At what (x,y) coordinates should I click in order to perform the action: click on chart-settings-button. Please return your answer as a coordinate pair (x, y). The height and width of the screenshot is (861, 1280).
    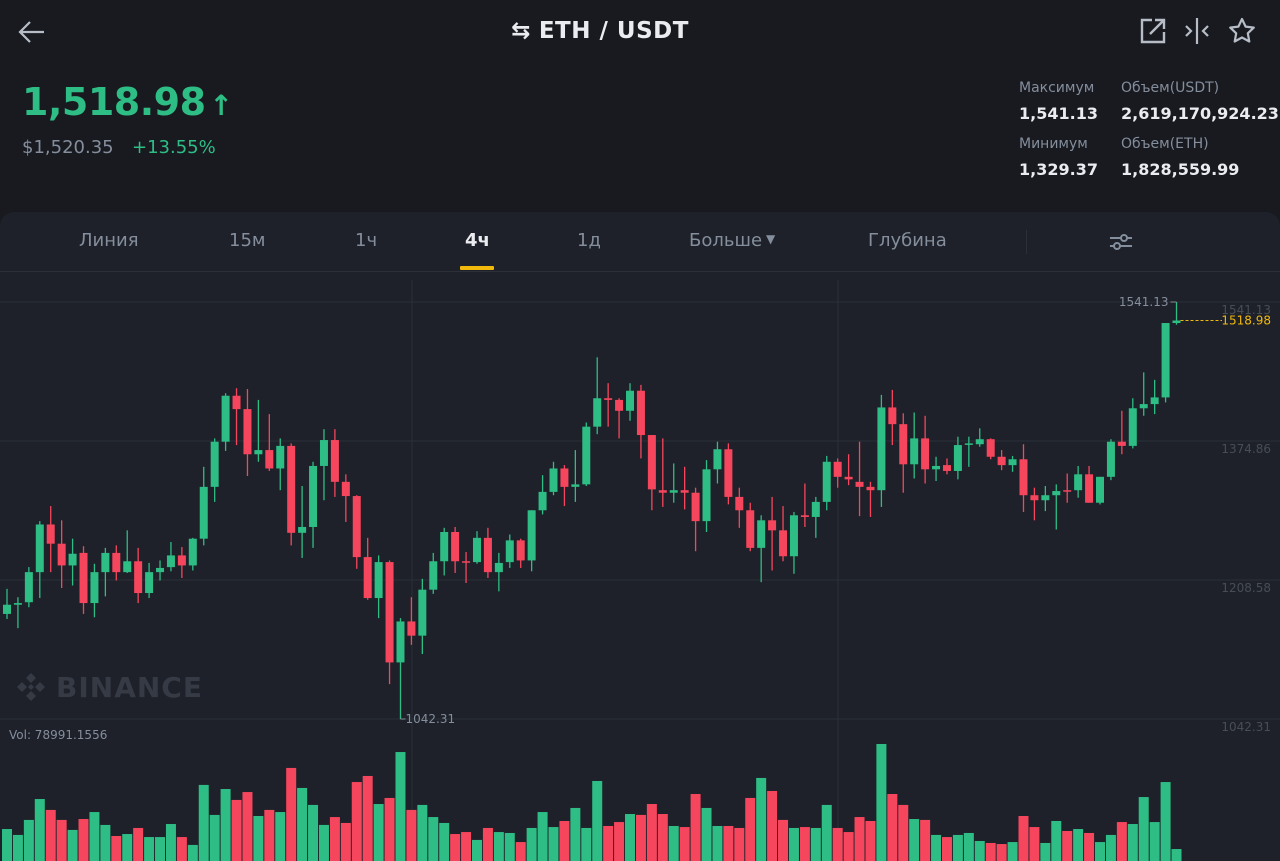
    Looking at the image, I should click on (1121, 242).